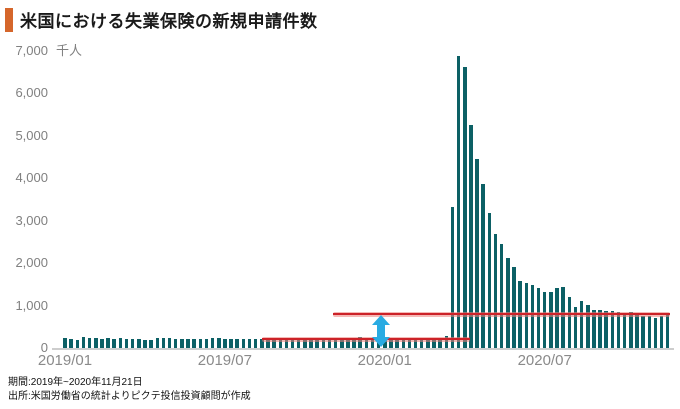  I want to click on y-axis-unit-label: 千人, so click(69, 50).